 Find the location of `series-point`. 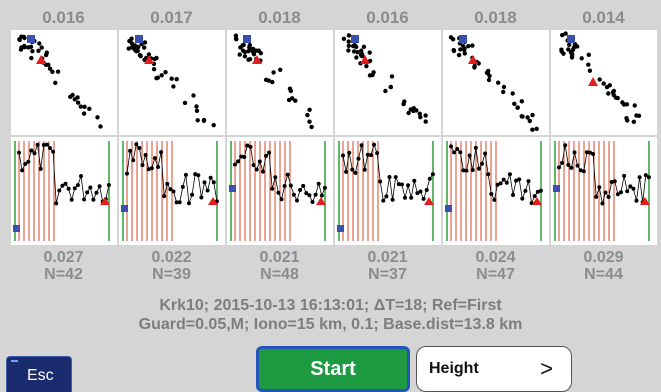

series-point is located at coordinates (451, 146).